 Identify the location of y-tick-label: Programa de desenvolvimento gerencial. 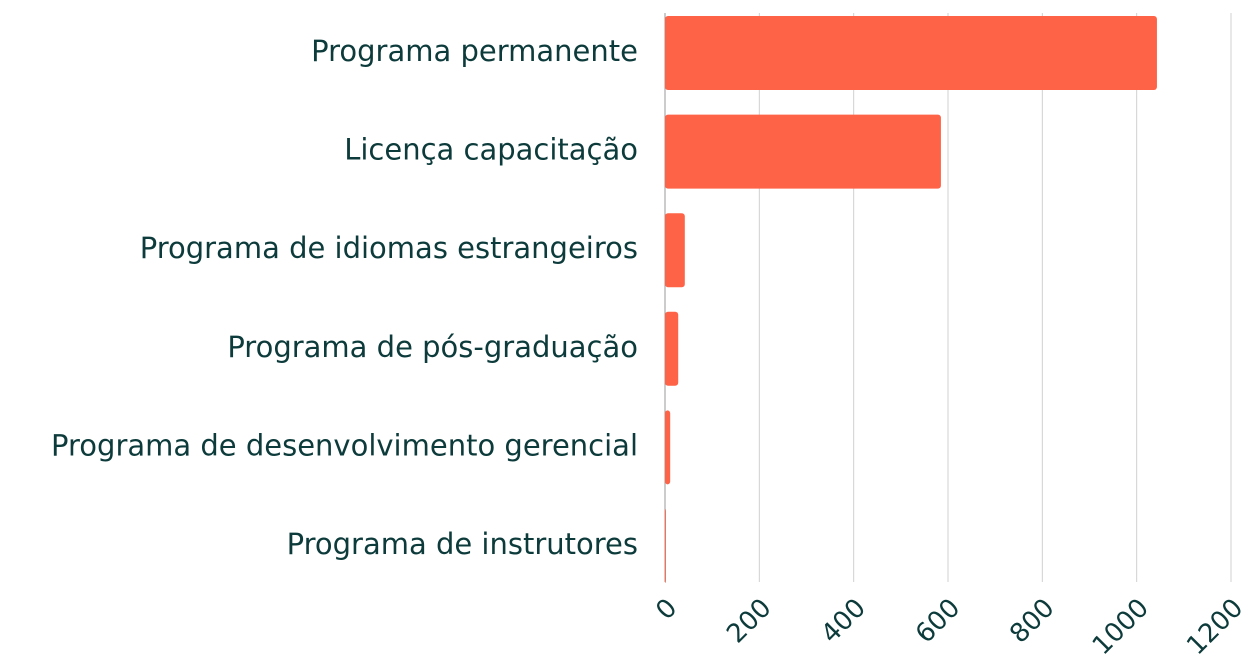
(344, 445).